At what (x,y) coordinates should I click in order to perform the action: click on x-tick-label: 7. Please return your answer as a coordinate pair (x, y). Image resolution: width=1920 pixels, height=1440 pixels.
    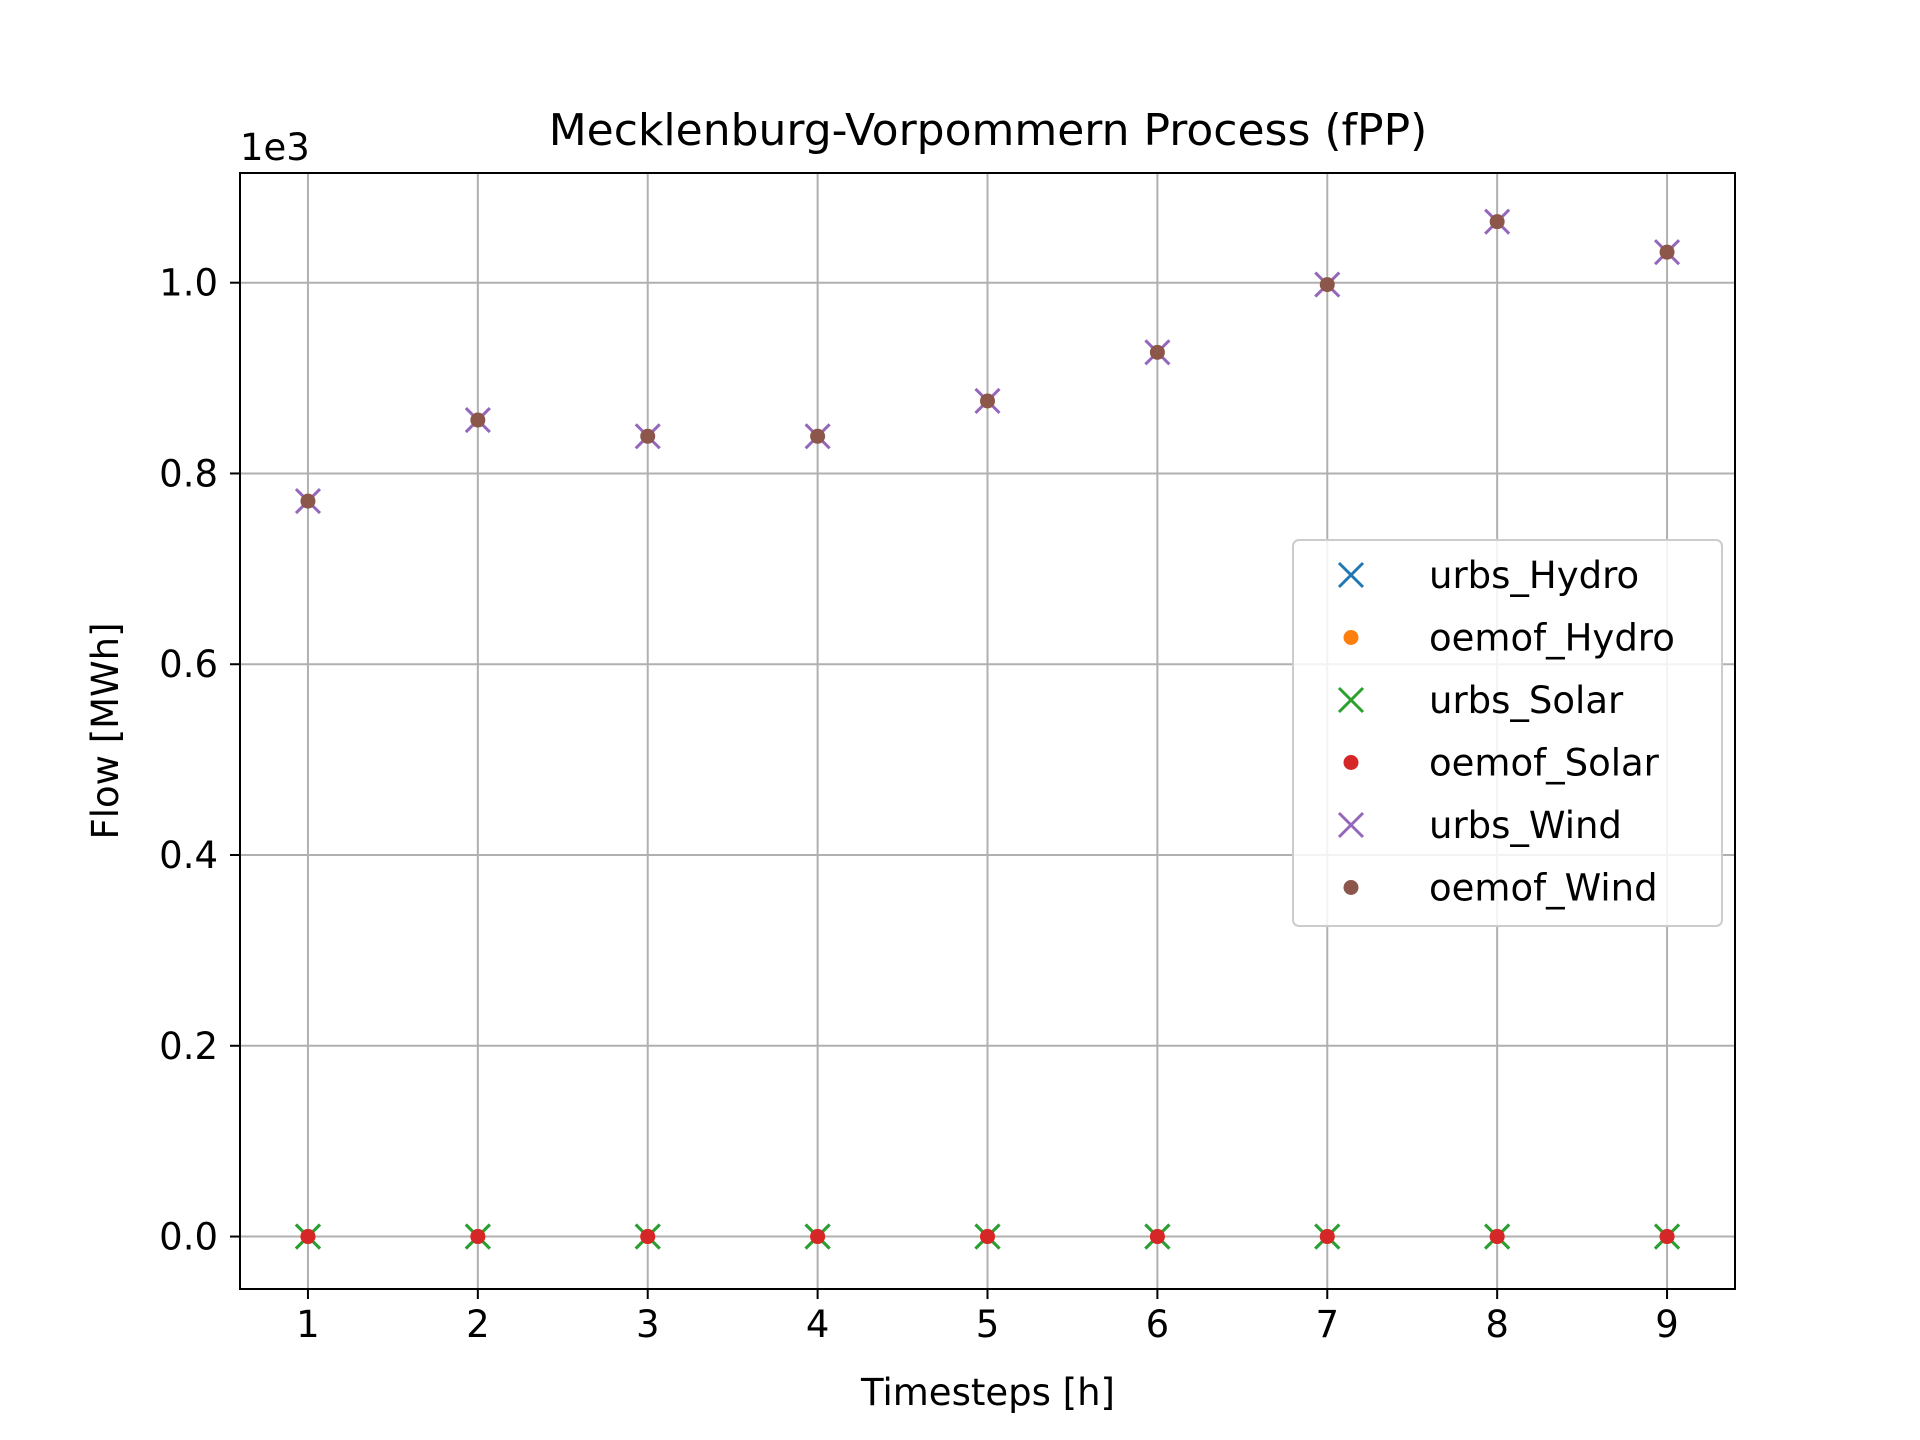
    Looking at the image, I should click on (1327, 1324).